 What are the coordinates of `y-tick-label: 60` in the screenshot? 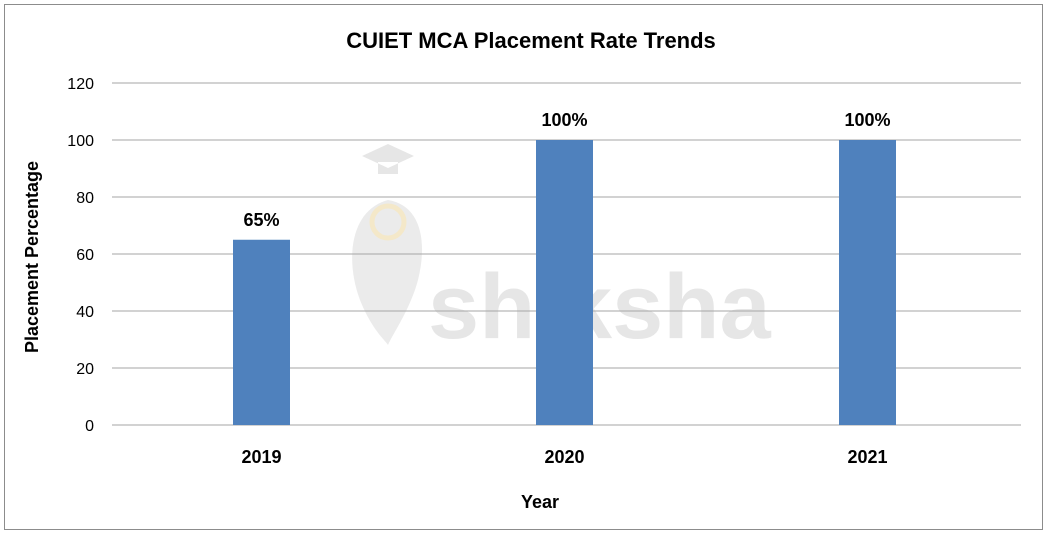 It's located at (85, 255).